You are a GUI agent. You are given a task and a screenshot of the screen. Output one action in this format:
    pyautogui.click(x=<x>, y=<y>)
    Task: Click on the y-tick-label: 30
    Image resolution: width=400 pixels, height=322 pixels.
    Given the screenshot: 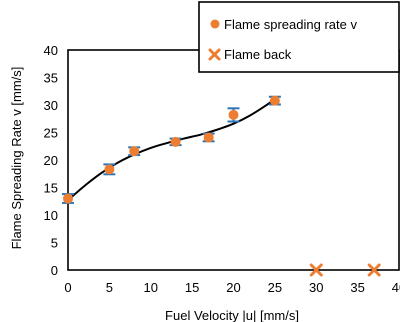 What is the action you would take?
    pyautogui.click(x=51, y=105)
    